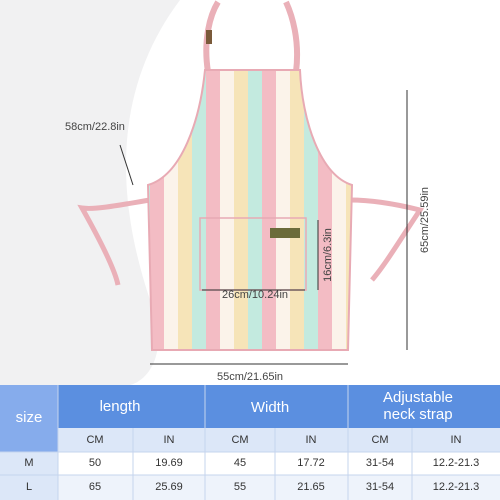 The height and width of the screenshot is (500, 500). What do you see at coordinates (28, 463) in the screenshot?
I see `table-cell: M` at bounding box center [28, 463].